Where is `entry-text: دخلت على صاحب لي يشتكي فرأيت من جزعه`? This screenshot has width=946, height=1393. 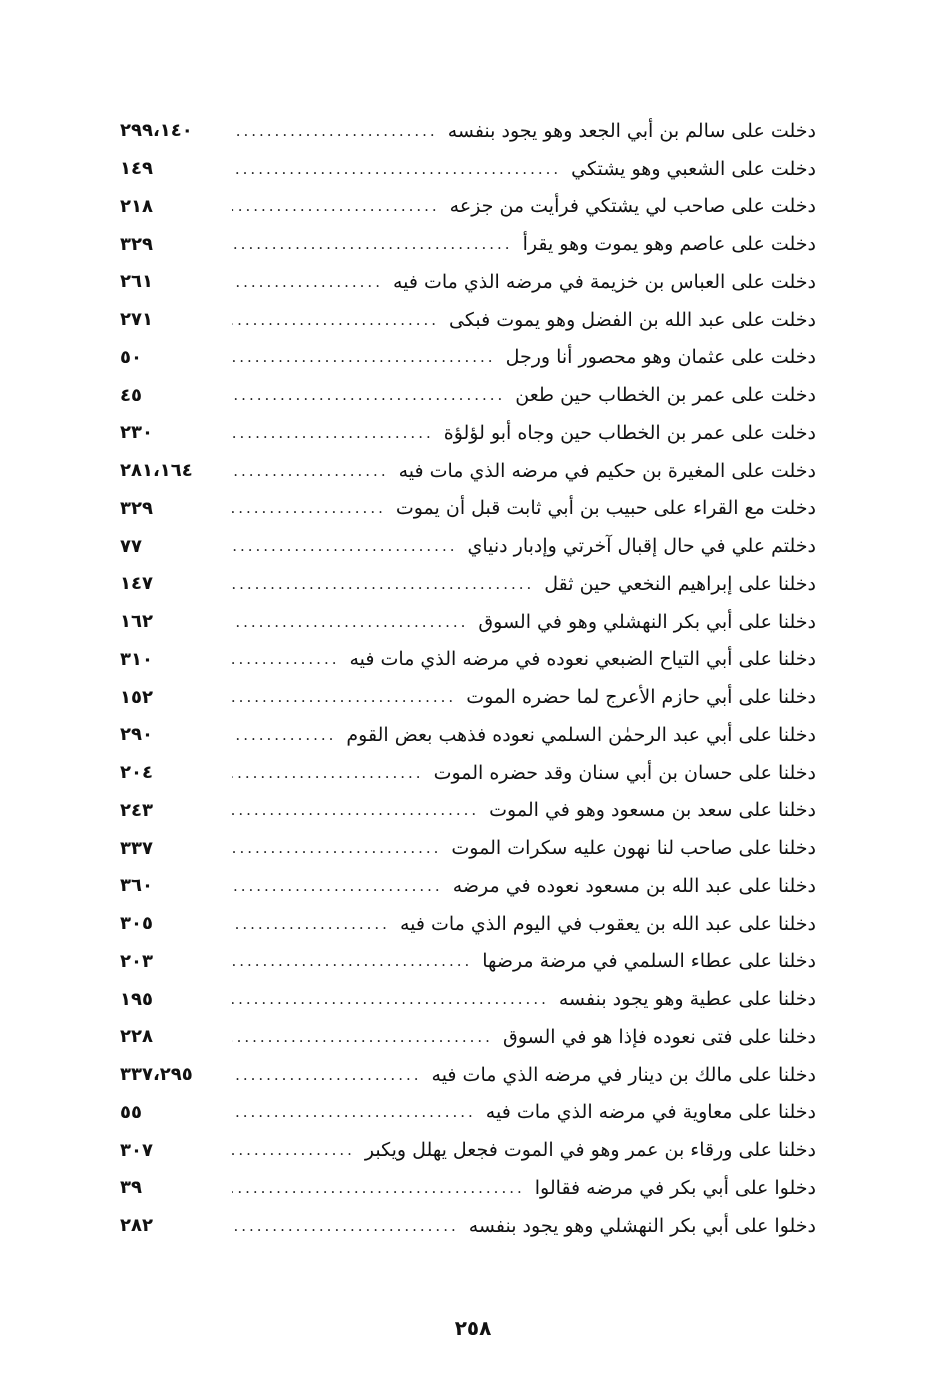 entry-text: دخلت على صاحب لي يشتكي فرأيت من جزعه is located at coordinates (632, 206).